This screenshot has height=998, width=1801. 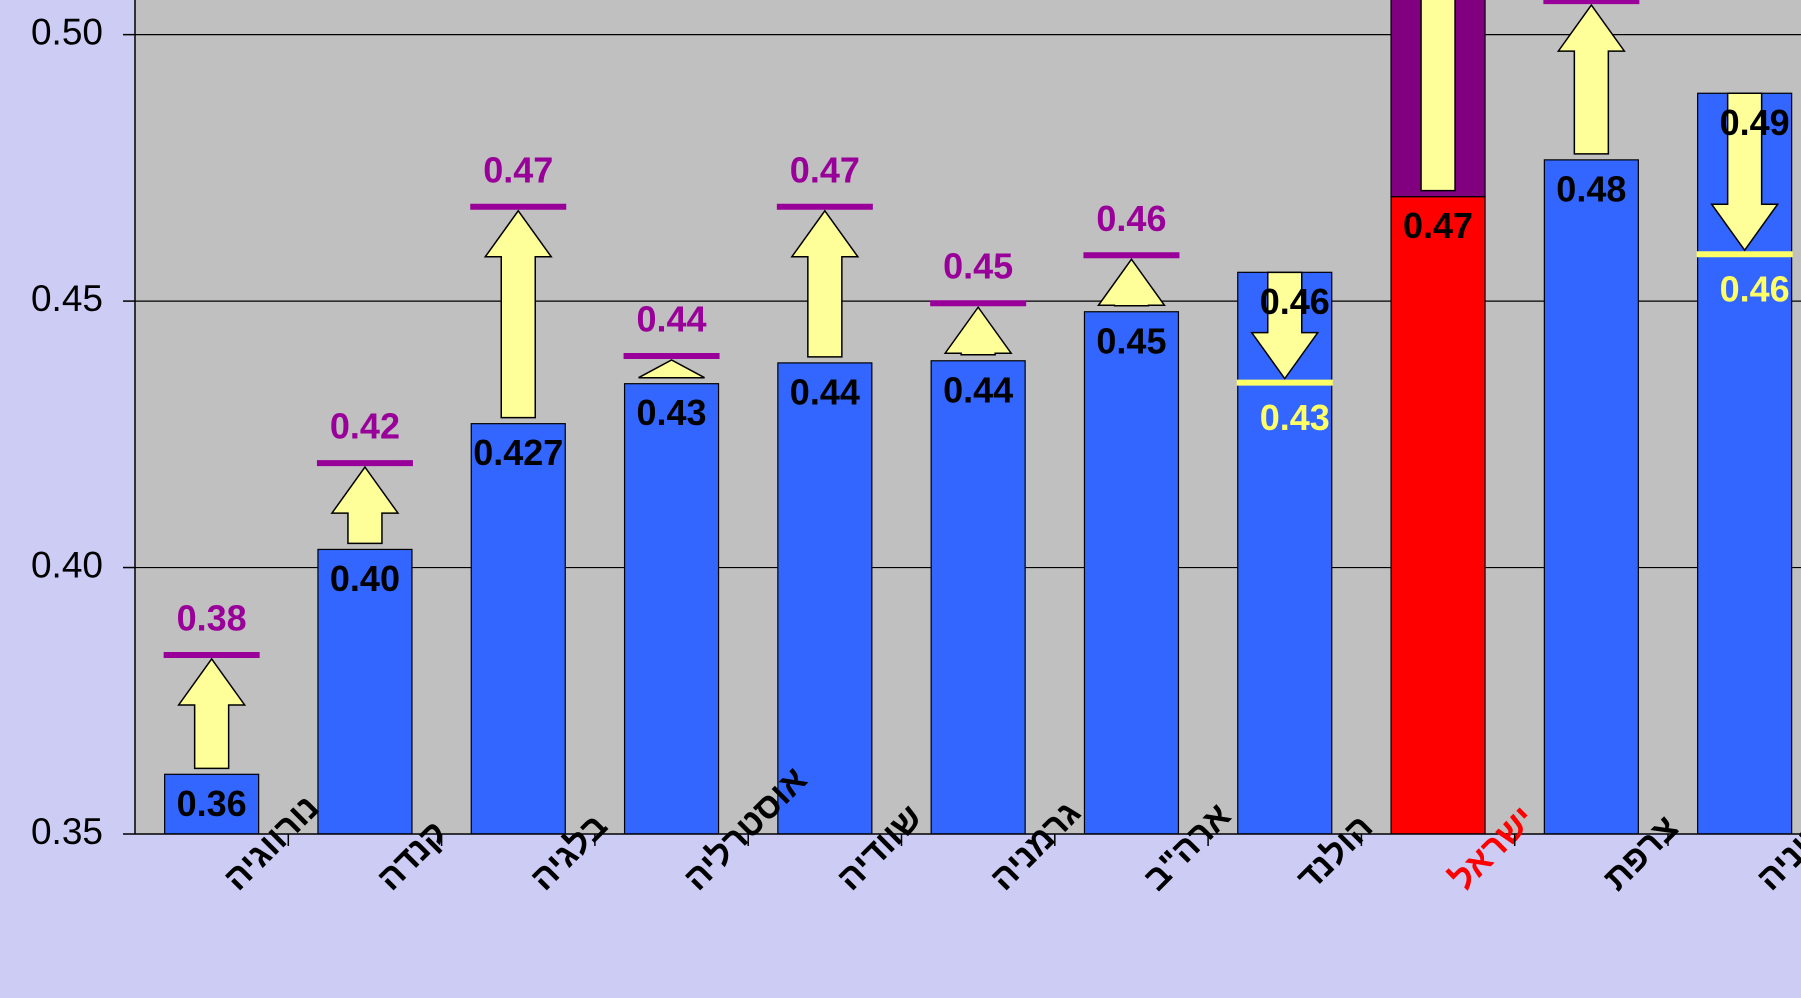 What do you see at coordinates (978, 266) in the screenshot?
I see `target-label: 0.45` at bounding box center [978, 266].